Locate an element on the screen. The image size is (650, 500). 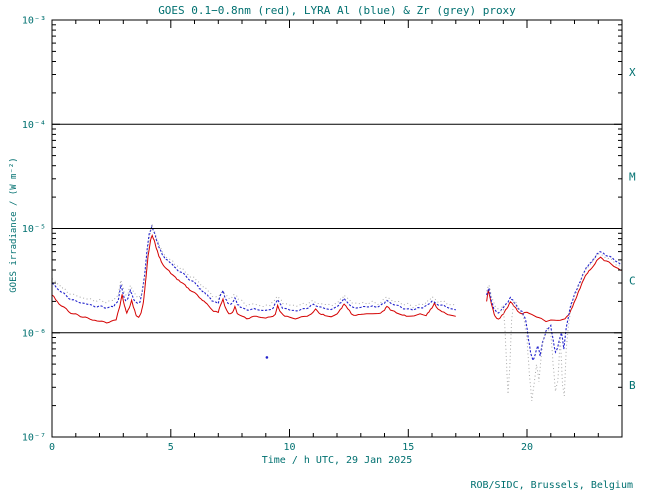
svg-text: 20 is located at coordinates (527, 447).